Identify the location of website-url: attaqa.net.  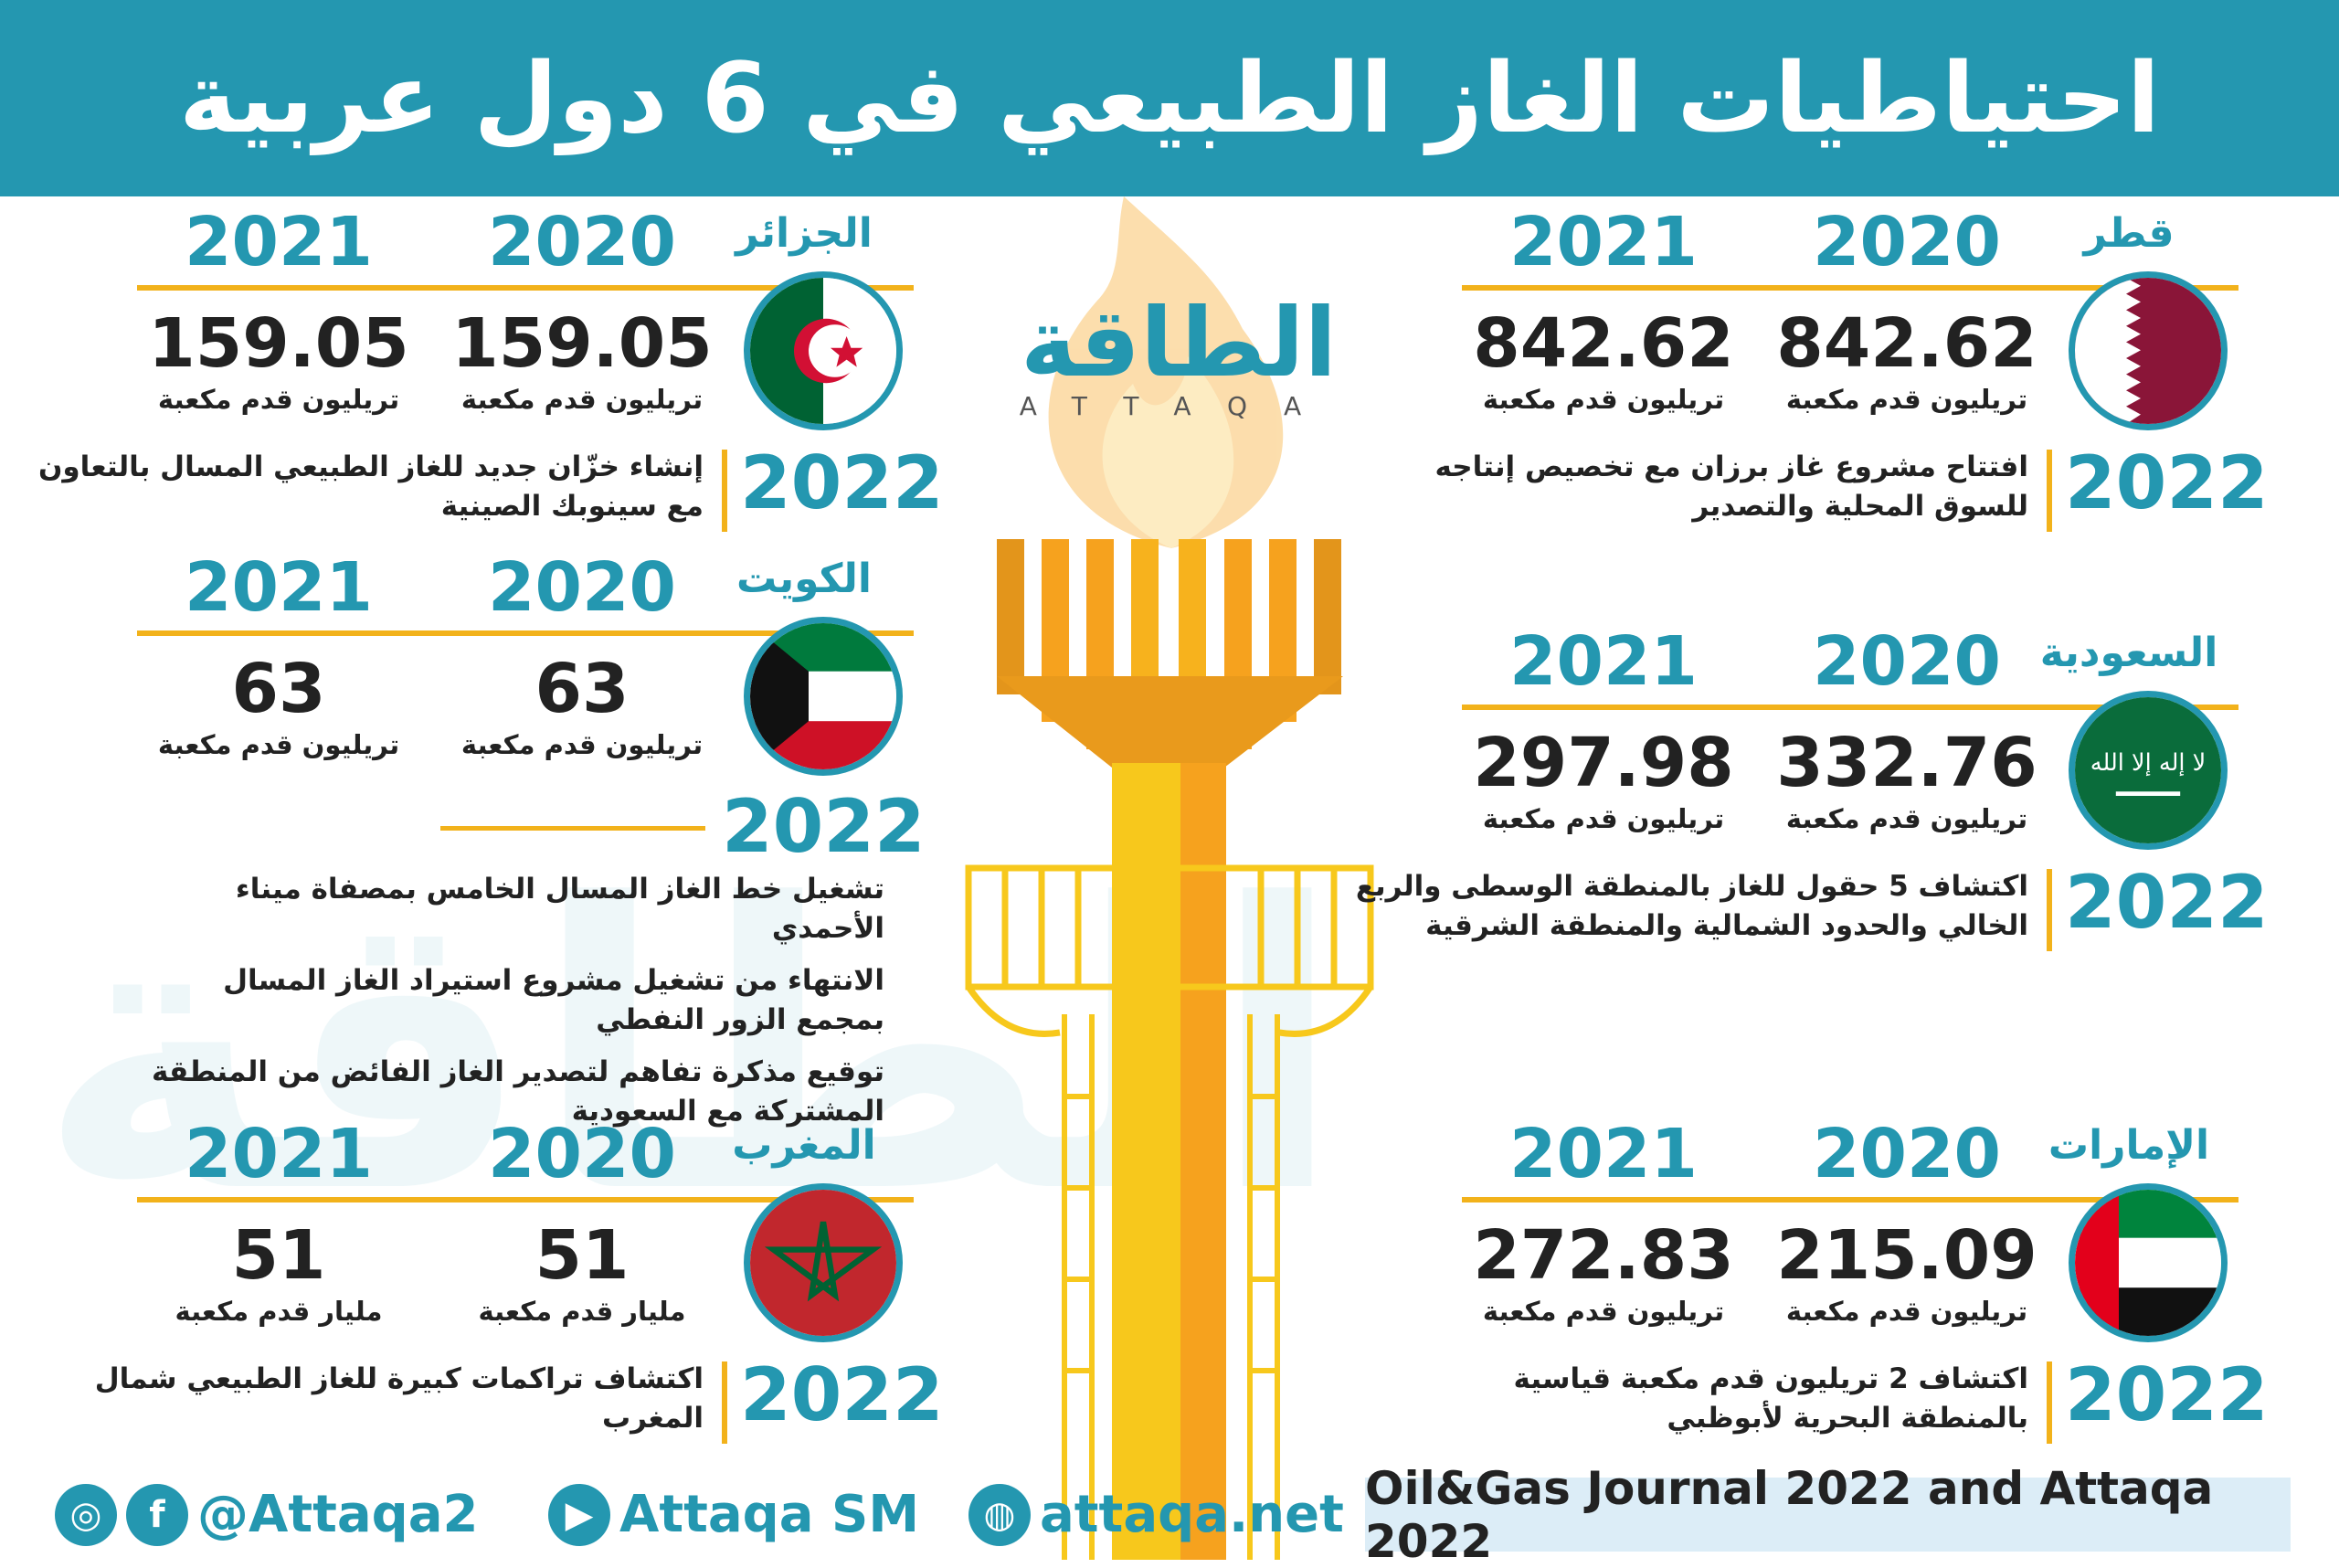
(1192, 1515).